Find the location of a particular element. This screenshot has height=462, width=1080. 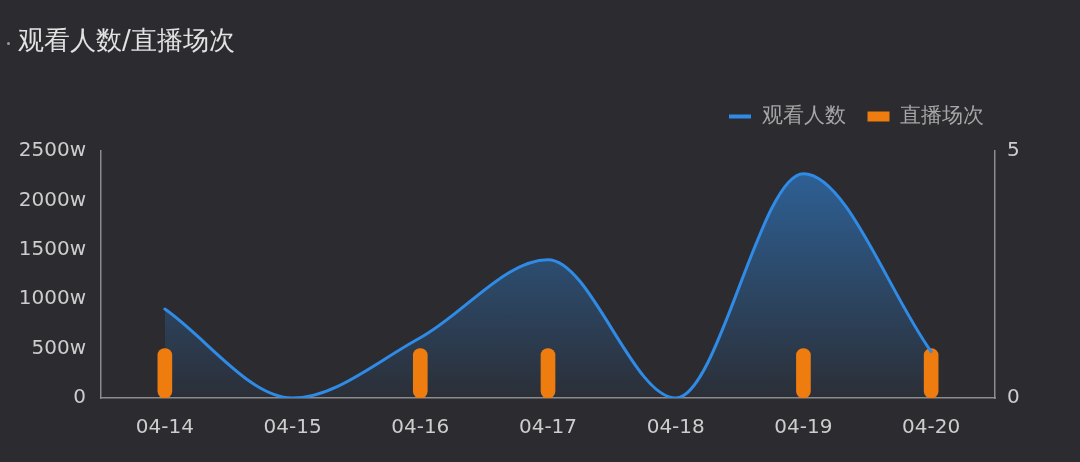

legend-label: 观看人数 is located at coordinates (803, 114).